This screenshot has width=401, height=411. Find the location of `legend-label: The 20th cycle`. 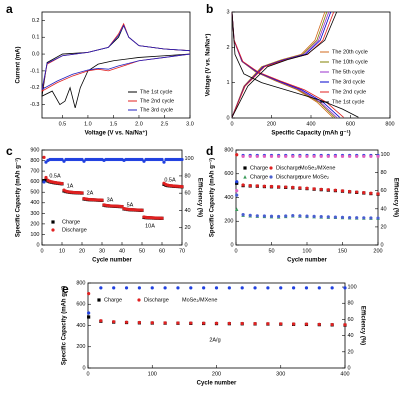

legend-label: The 20th cycle is located at coordinates (350, 52).